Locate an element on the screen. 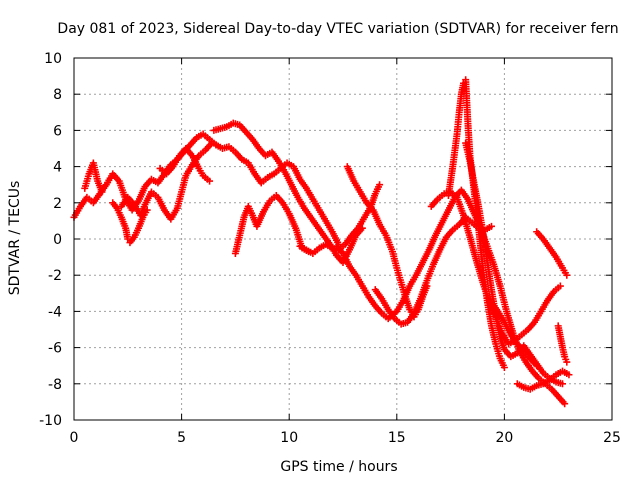  x-tick-label: 5 is located at coordinates (181, 438).